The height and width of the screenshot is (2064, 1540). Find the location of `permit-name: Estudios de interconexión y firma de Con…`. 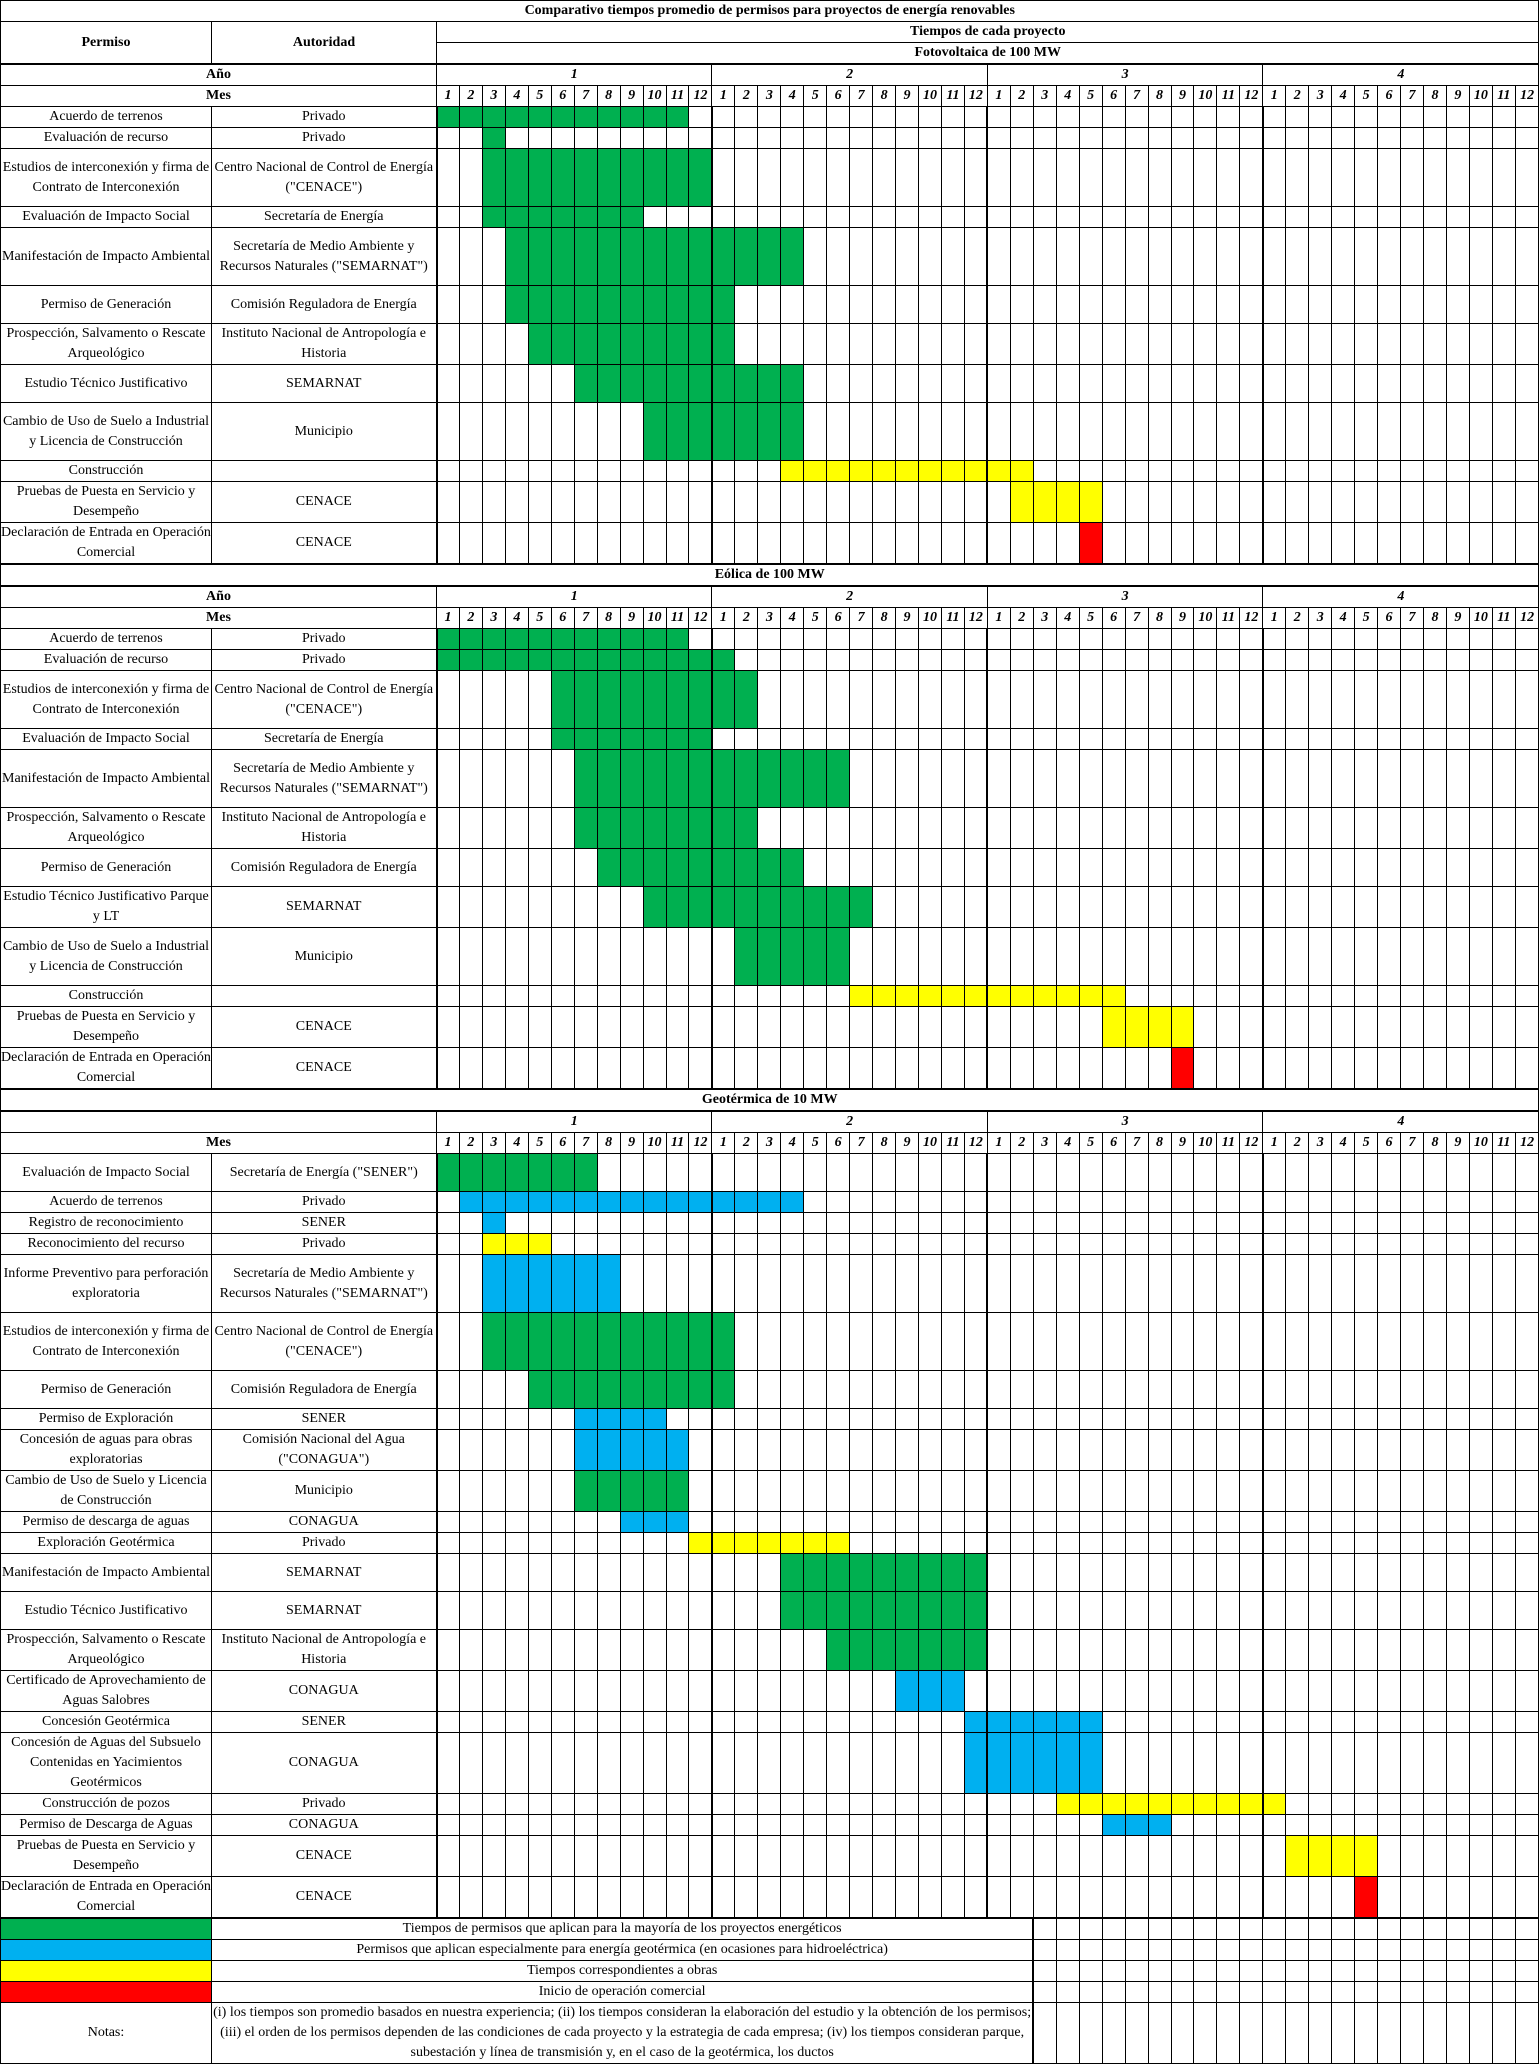

permit-name: Estudios de interconexión y firma de Con… is located at coordinates (106, 1341).